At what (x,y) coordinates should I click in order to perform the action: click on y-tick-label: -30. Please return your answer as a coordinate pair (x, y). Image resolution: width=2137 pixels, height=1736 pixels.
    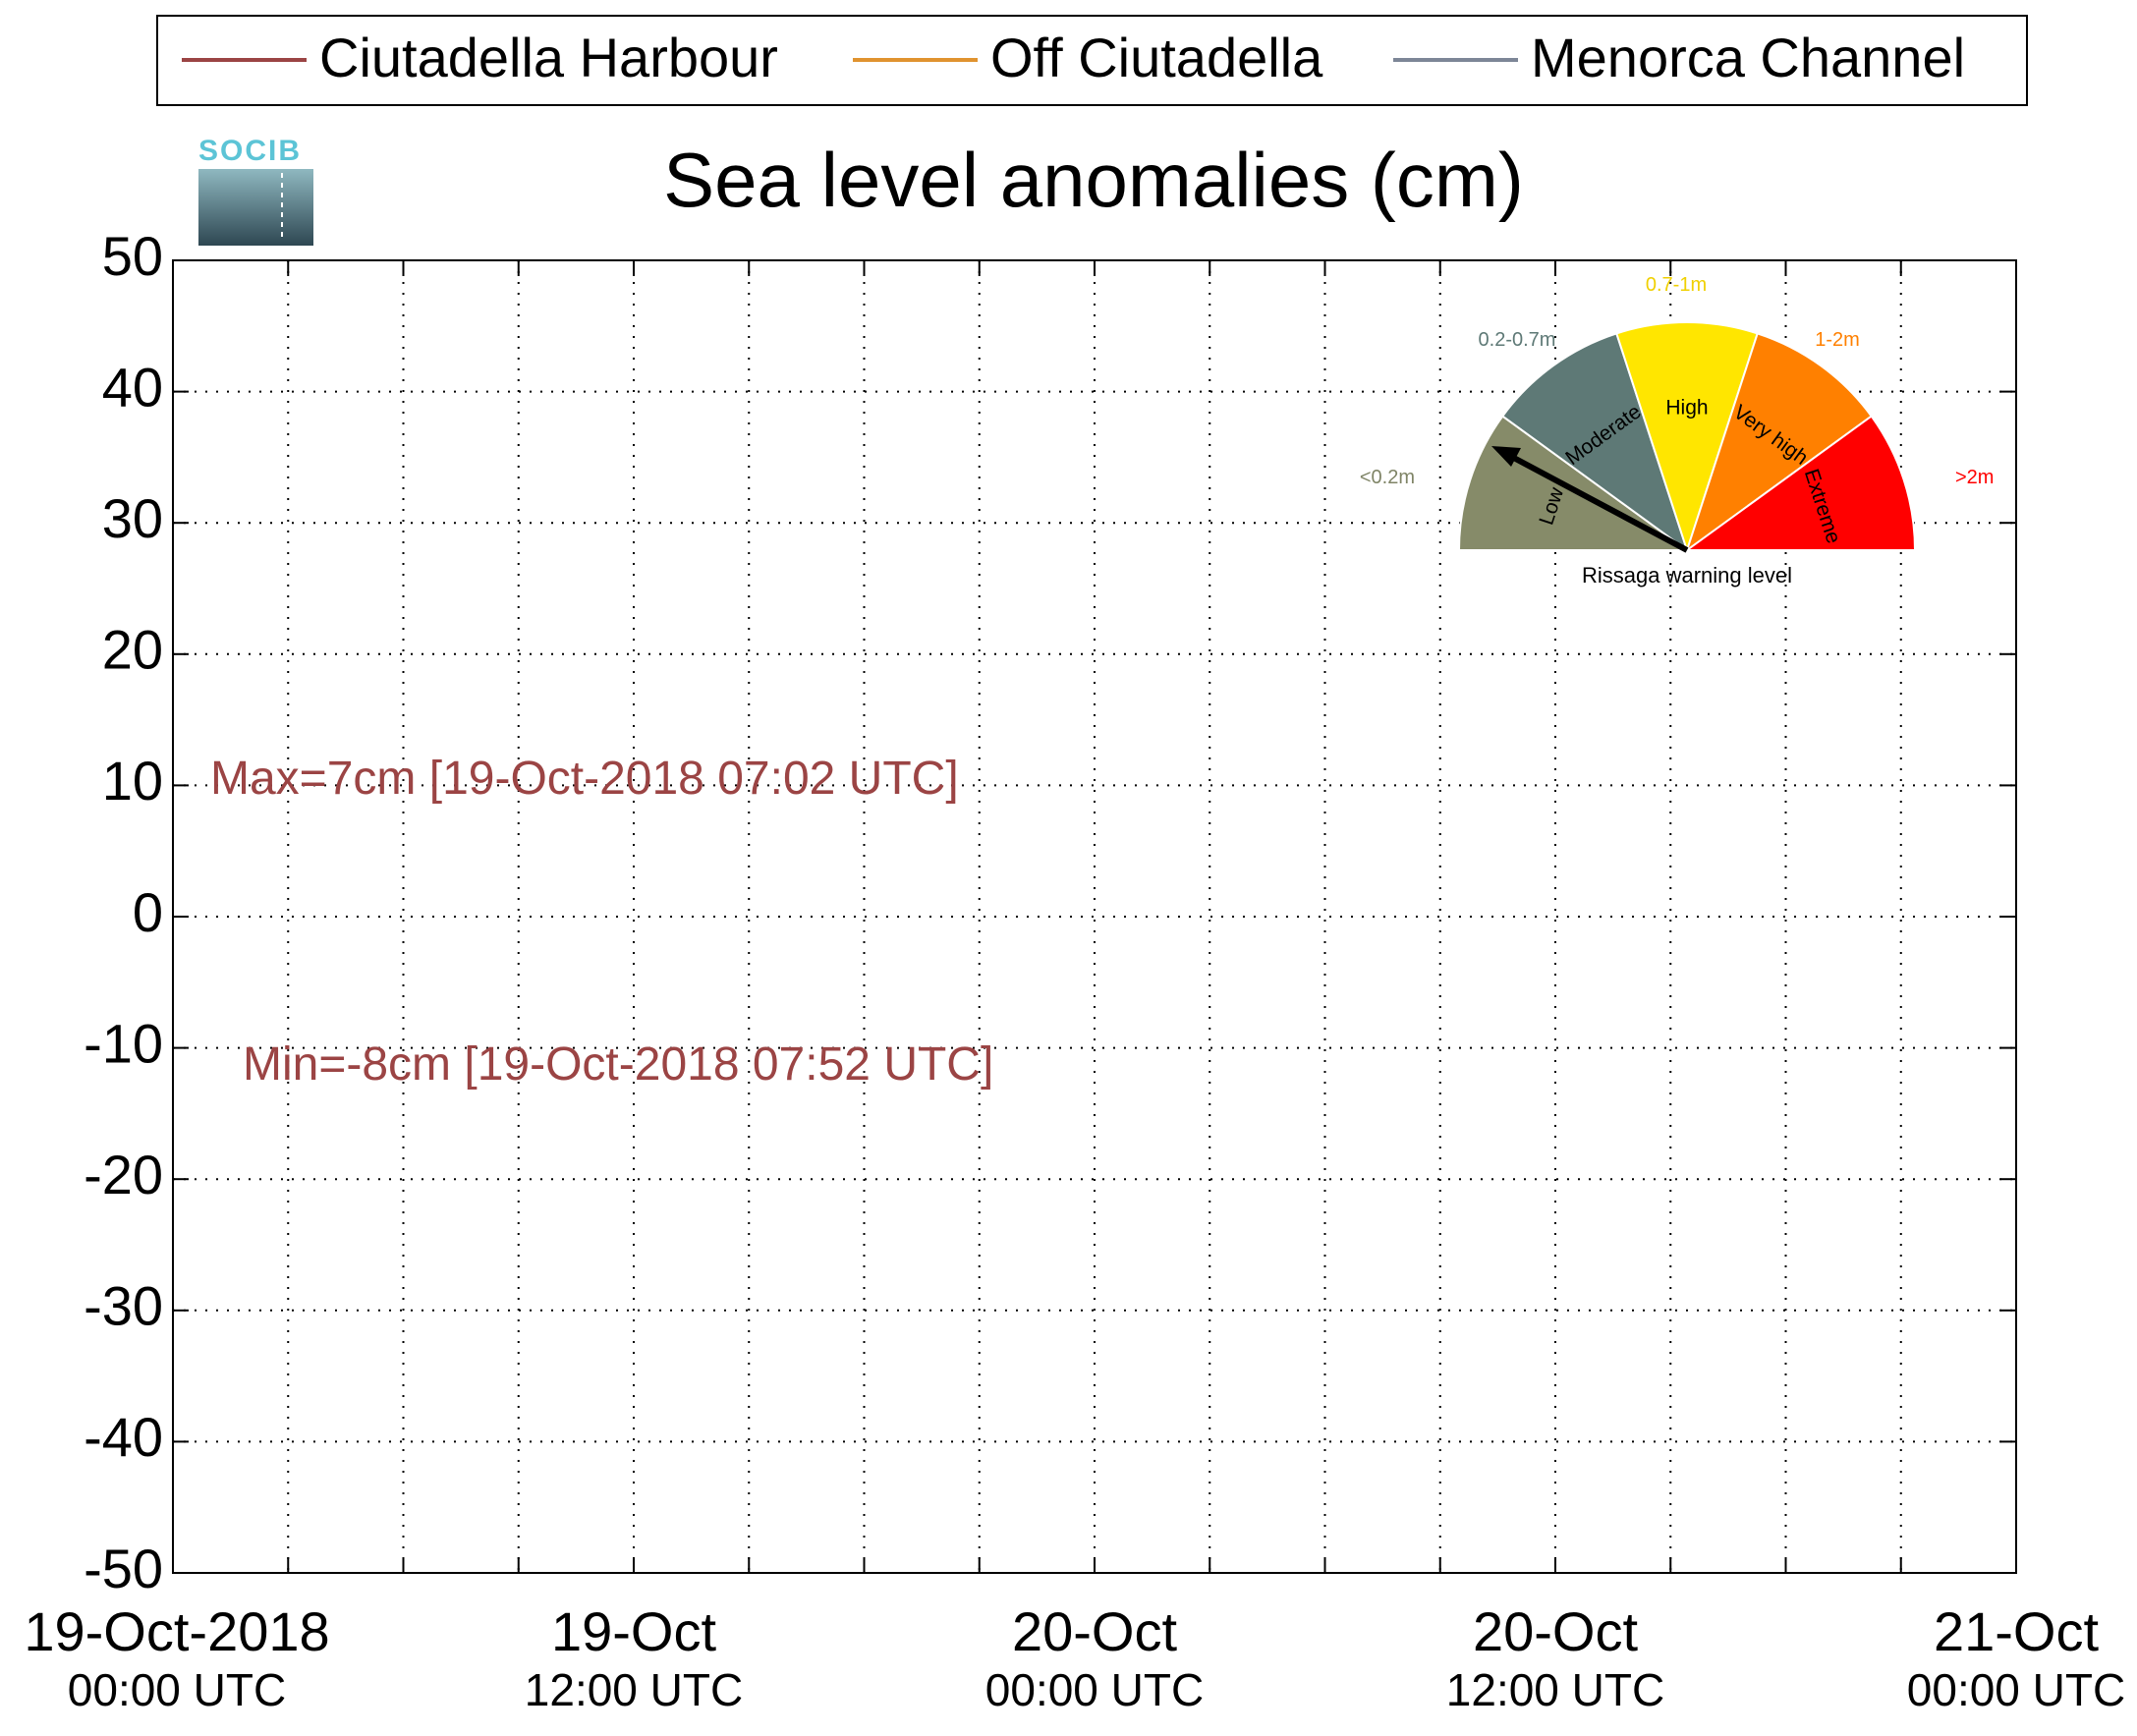
    Looking at the image, I should click on (123, 1306).